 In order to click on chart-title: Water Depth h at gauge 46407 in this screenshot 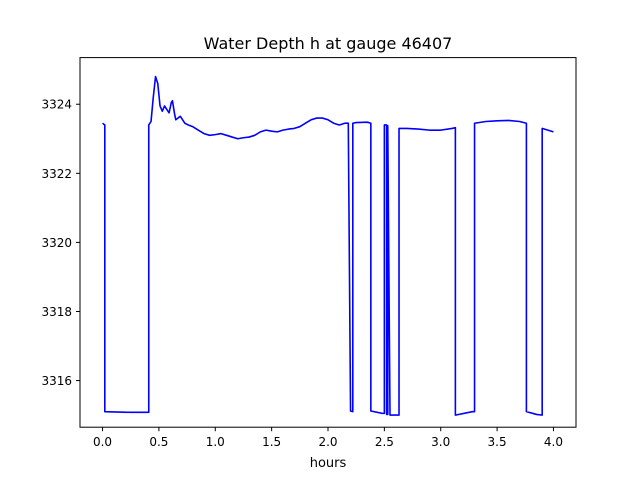, I will do `click(328, 43)`.